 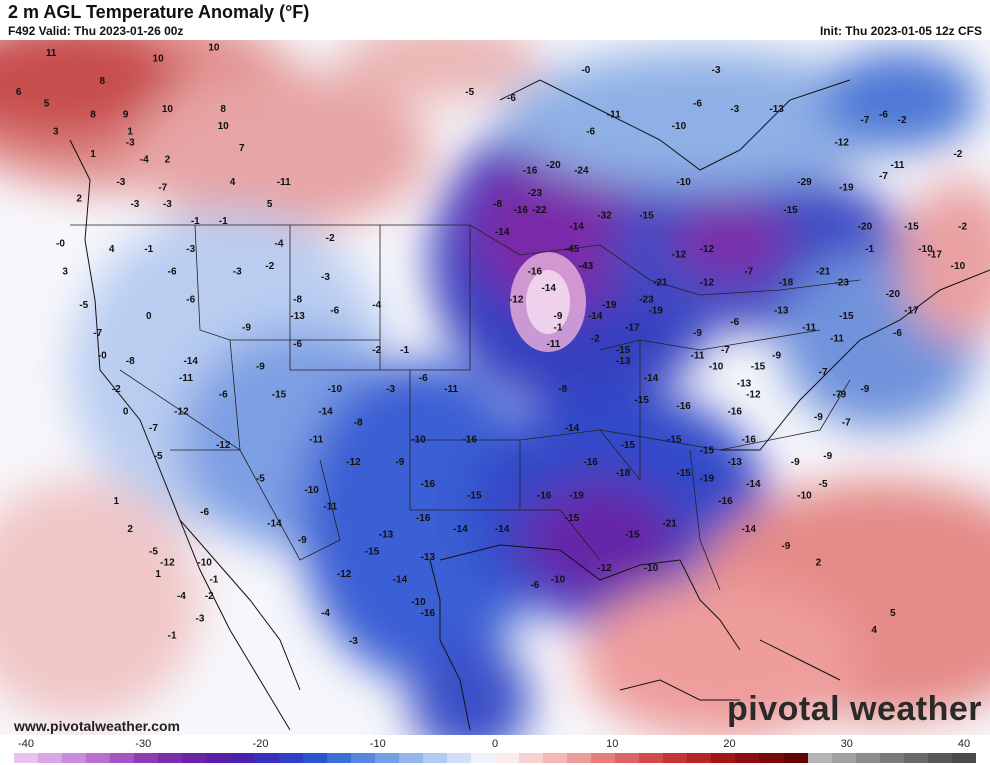 I want to click on anomaly-value: 3, so click(x=56, y=131).